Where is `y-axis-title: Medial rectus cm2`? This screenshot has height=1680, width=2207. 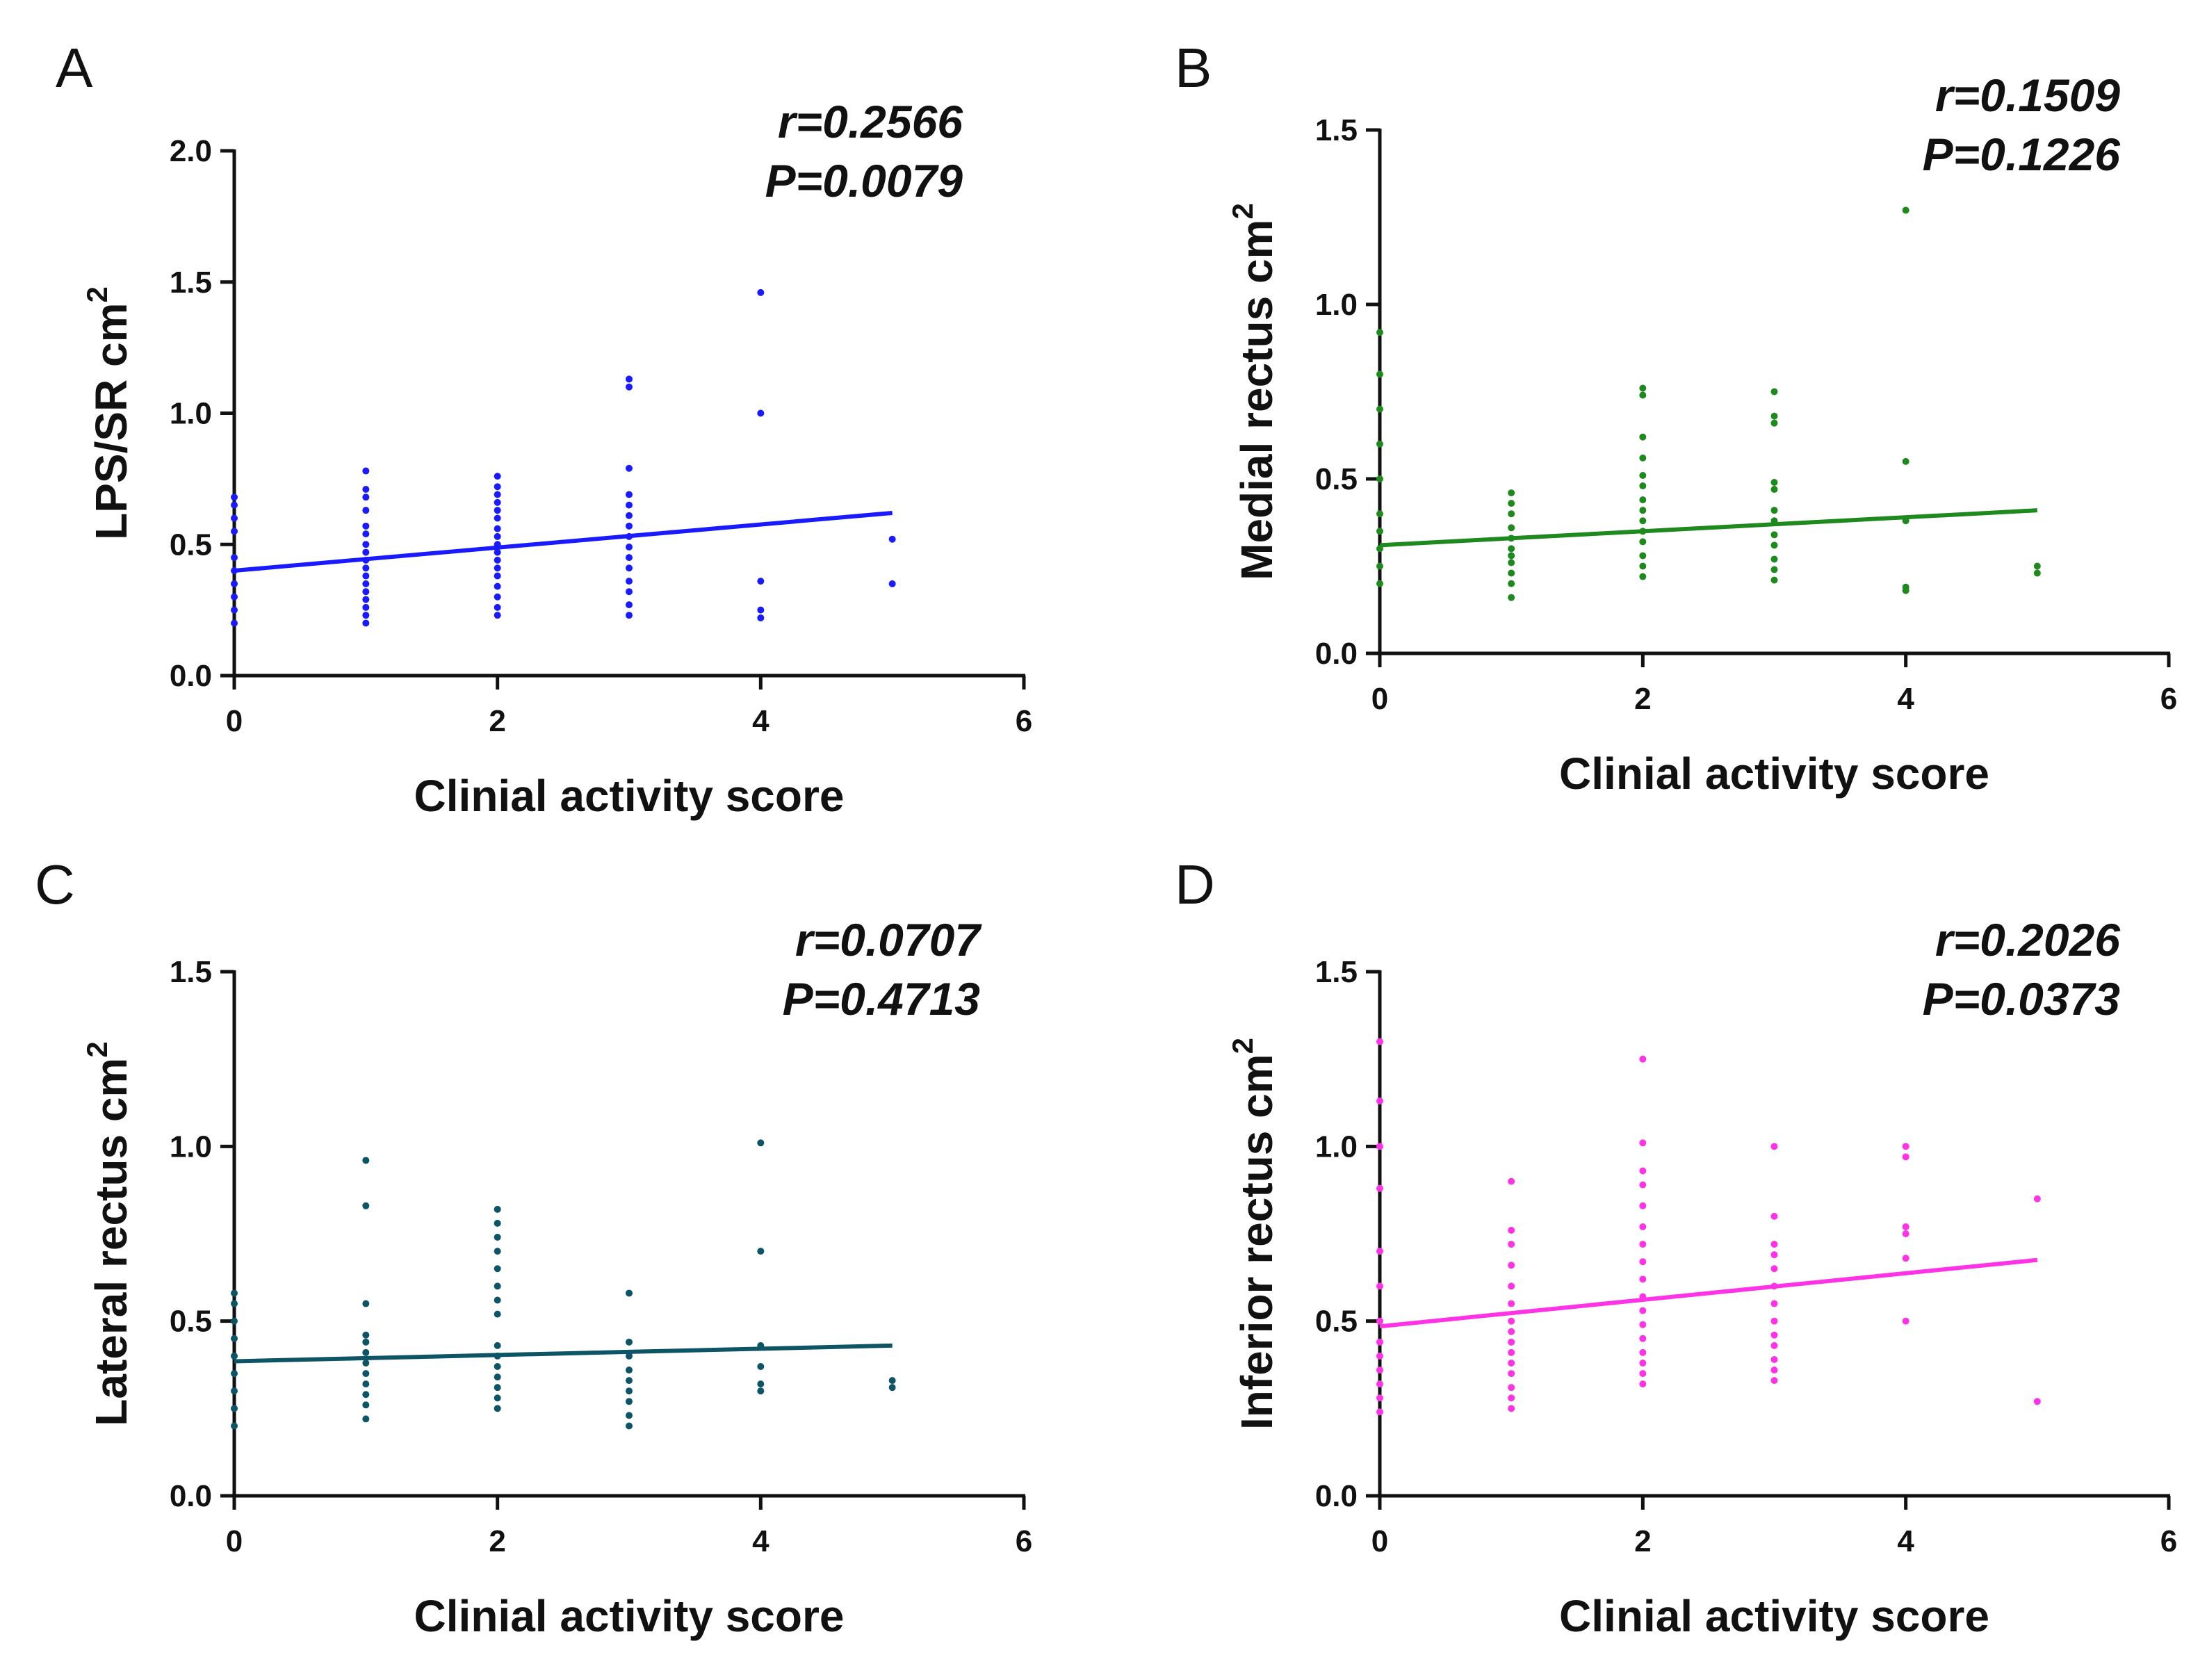
y-axis-title: Medial rectus cm2 is located at coordinates (1254, 392).